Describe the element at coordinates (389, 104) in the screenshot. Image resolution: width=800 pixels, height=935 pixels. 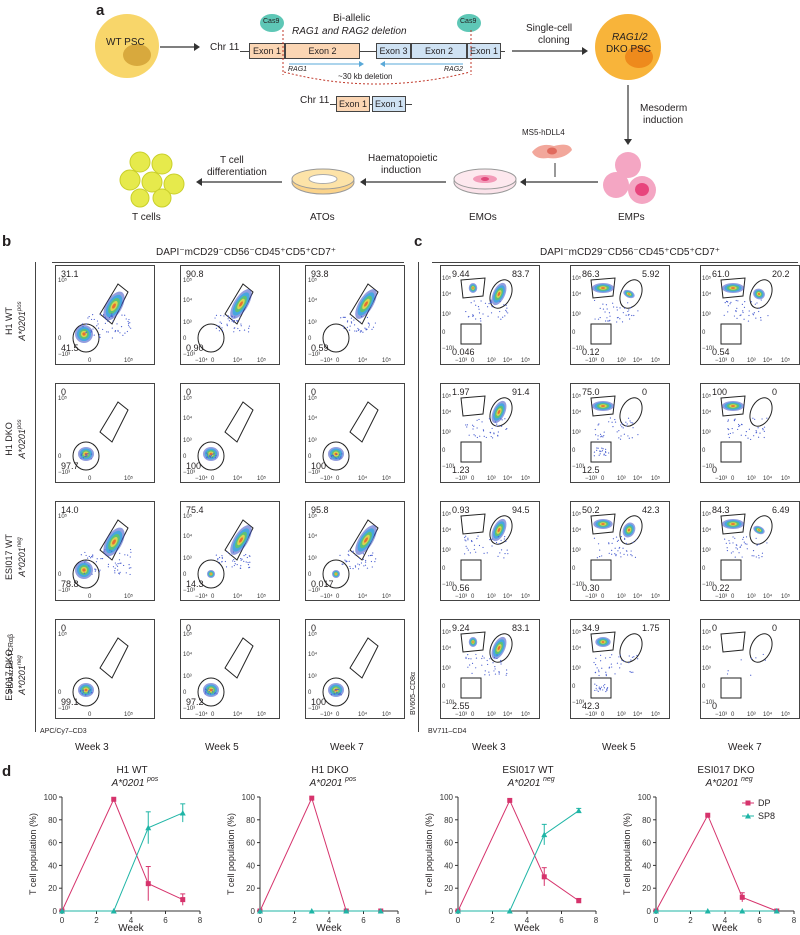
I see `exon-1-rag2-result: Exon 1` at that location.